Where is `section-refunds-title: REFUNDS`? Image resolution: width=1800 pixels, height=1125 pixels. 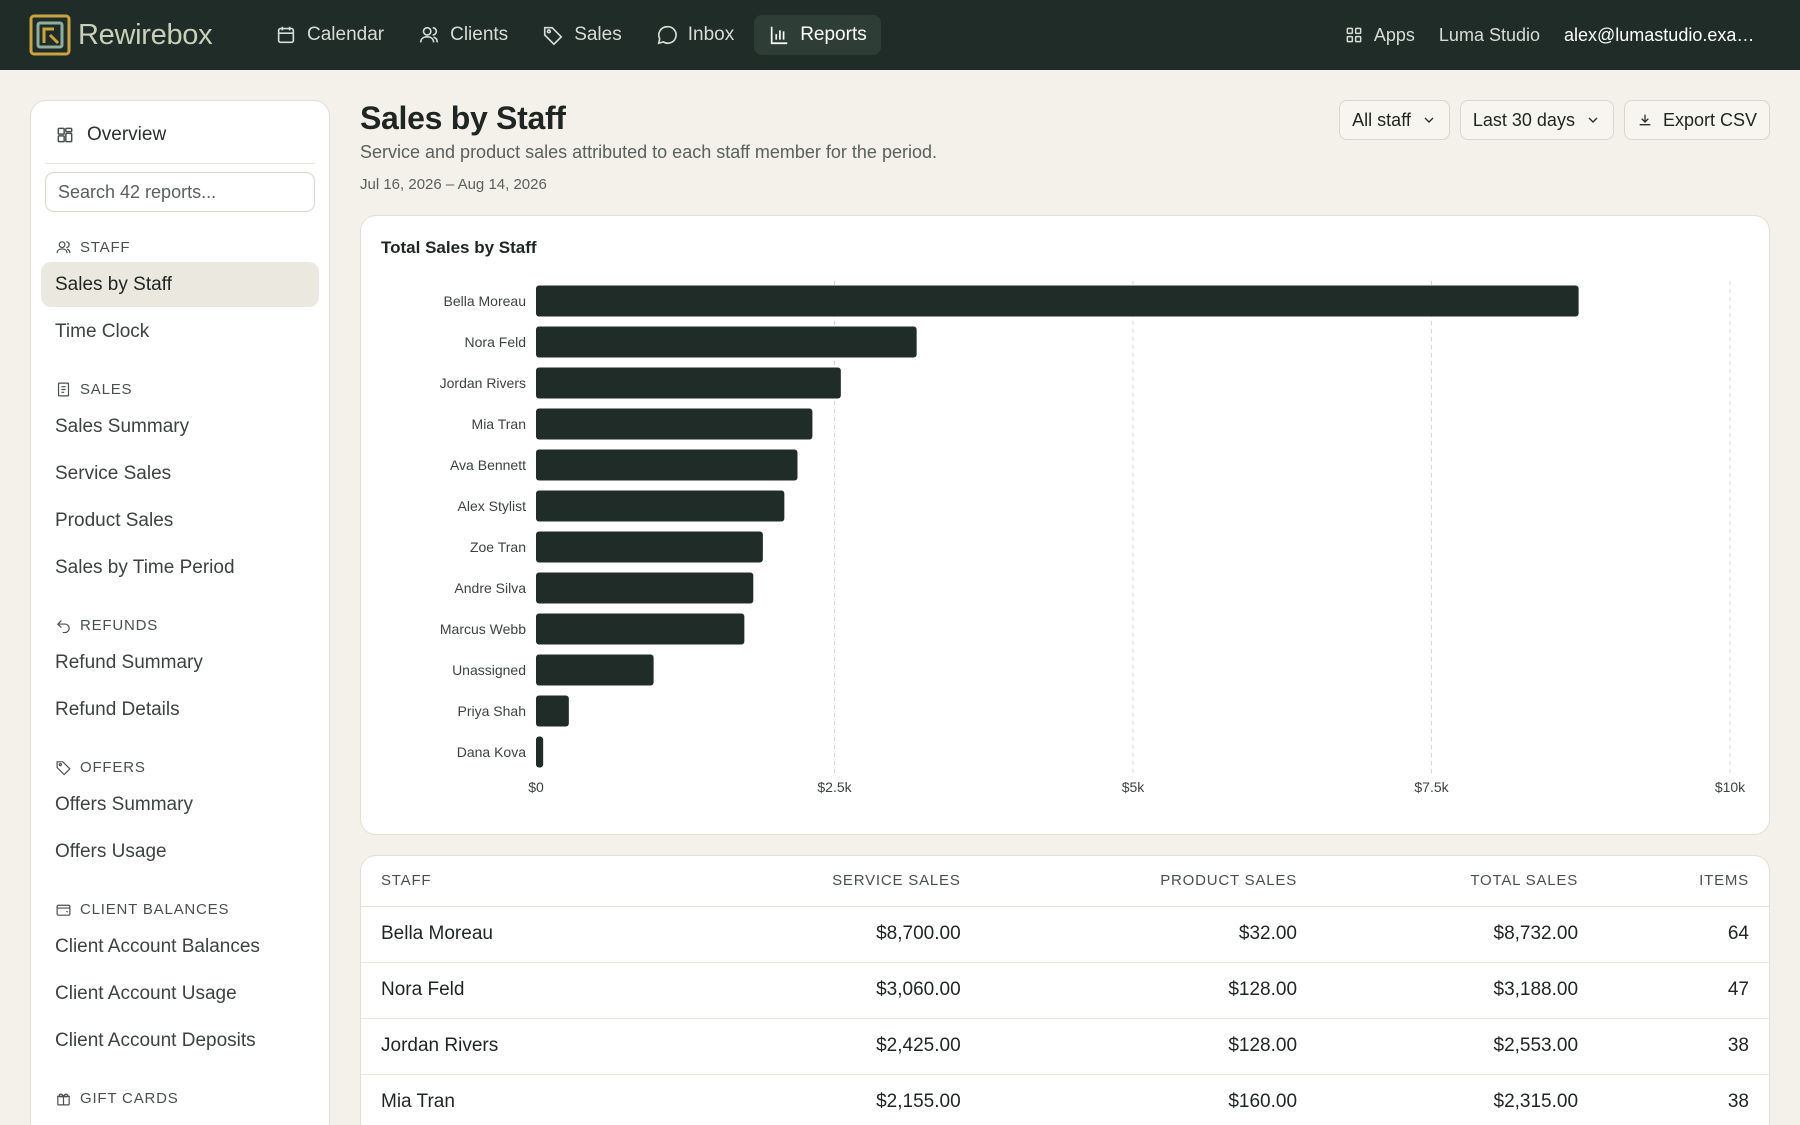
section-refunds-title: REFUNDS is located at coordinates (119, 625).